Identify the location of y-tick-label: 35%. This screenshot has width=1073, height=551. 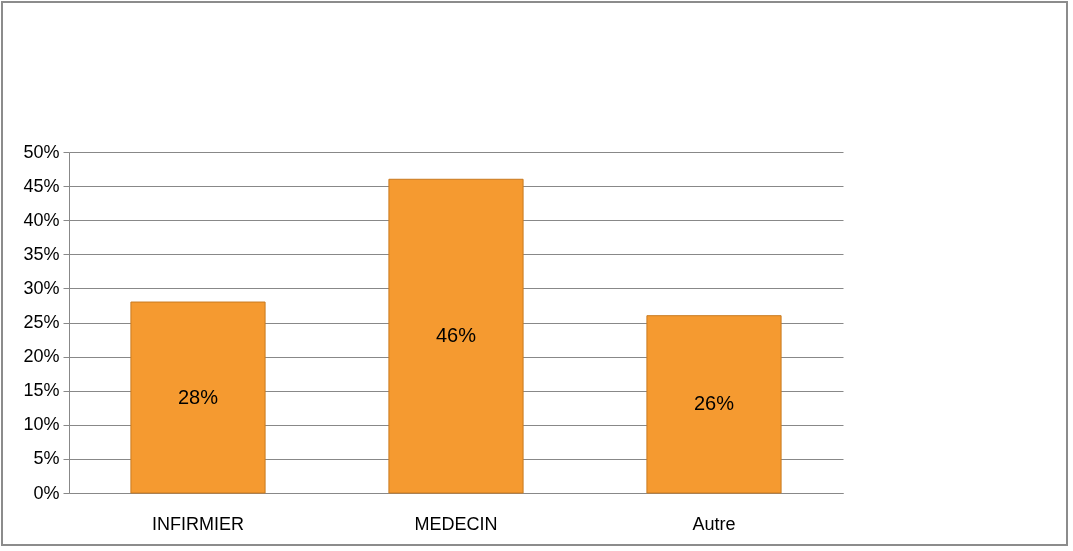
(41, 253).